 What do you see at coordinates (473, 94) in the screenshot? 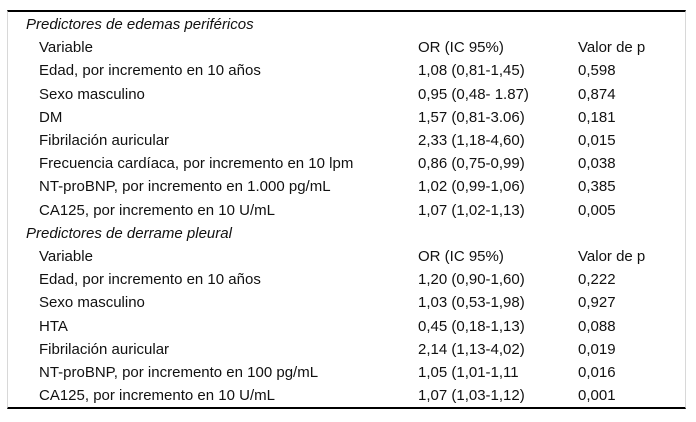
I see `or-cell: 0,95 (0,48- 1.87)` at bounding box center [473, 94].